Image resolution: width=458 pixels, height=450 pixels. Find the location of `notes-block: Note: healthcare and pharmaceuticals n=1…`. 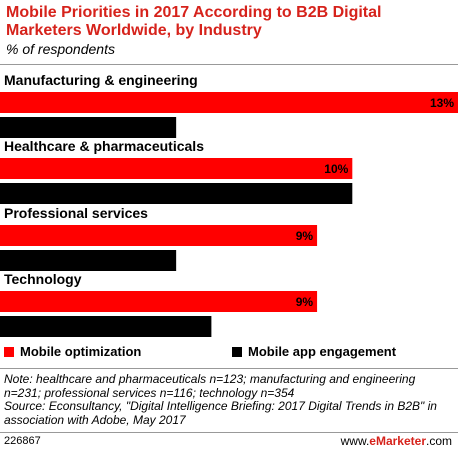

notes-block: Note: healthcare and pharmaceuticals n=1… is located at coordinates (229, 399).